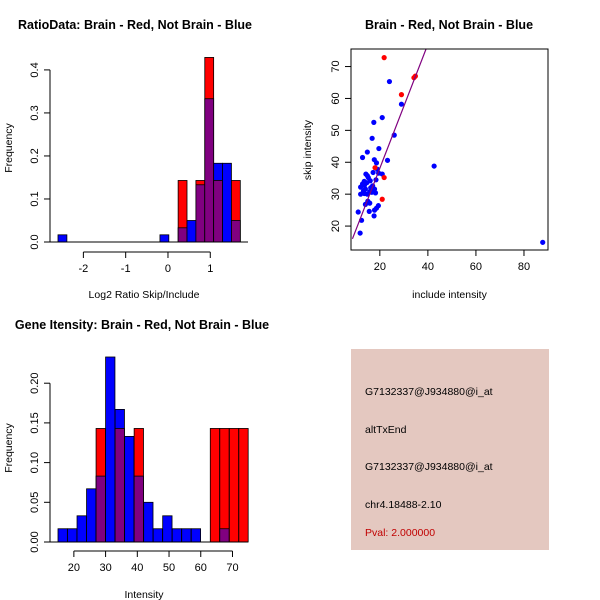 The width and height of the screenshot is (600, 600). I want to click on x-tick-label: -2, so click(83, 269).